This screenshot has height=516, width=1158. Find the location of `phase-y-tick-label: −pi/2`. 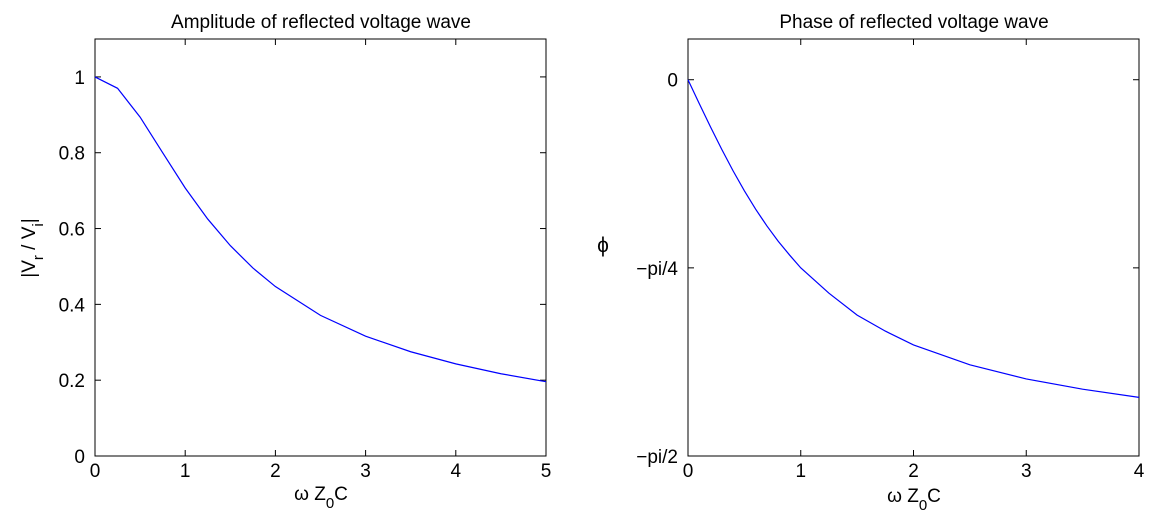

phase-y-tick-label: −pi/2 is located at coordinates (657, 457).